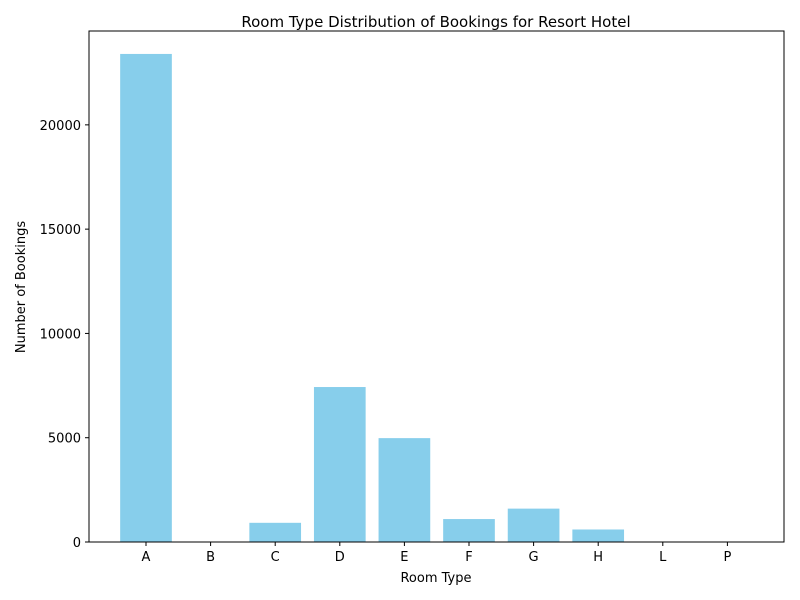  What do you see at coordinates (663, 557) in the screenshot?
I see `x-tick-label-L: L` at bounding box center [663, 557].